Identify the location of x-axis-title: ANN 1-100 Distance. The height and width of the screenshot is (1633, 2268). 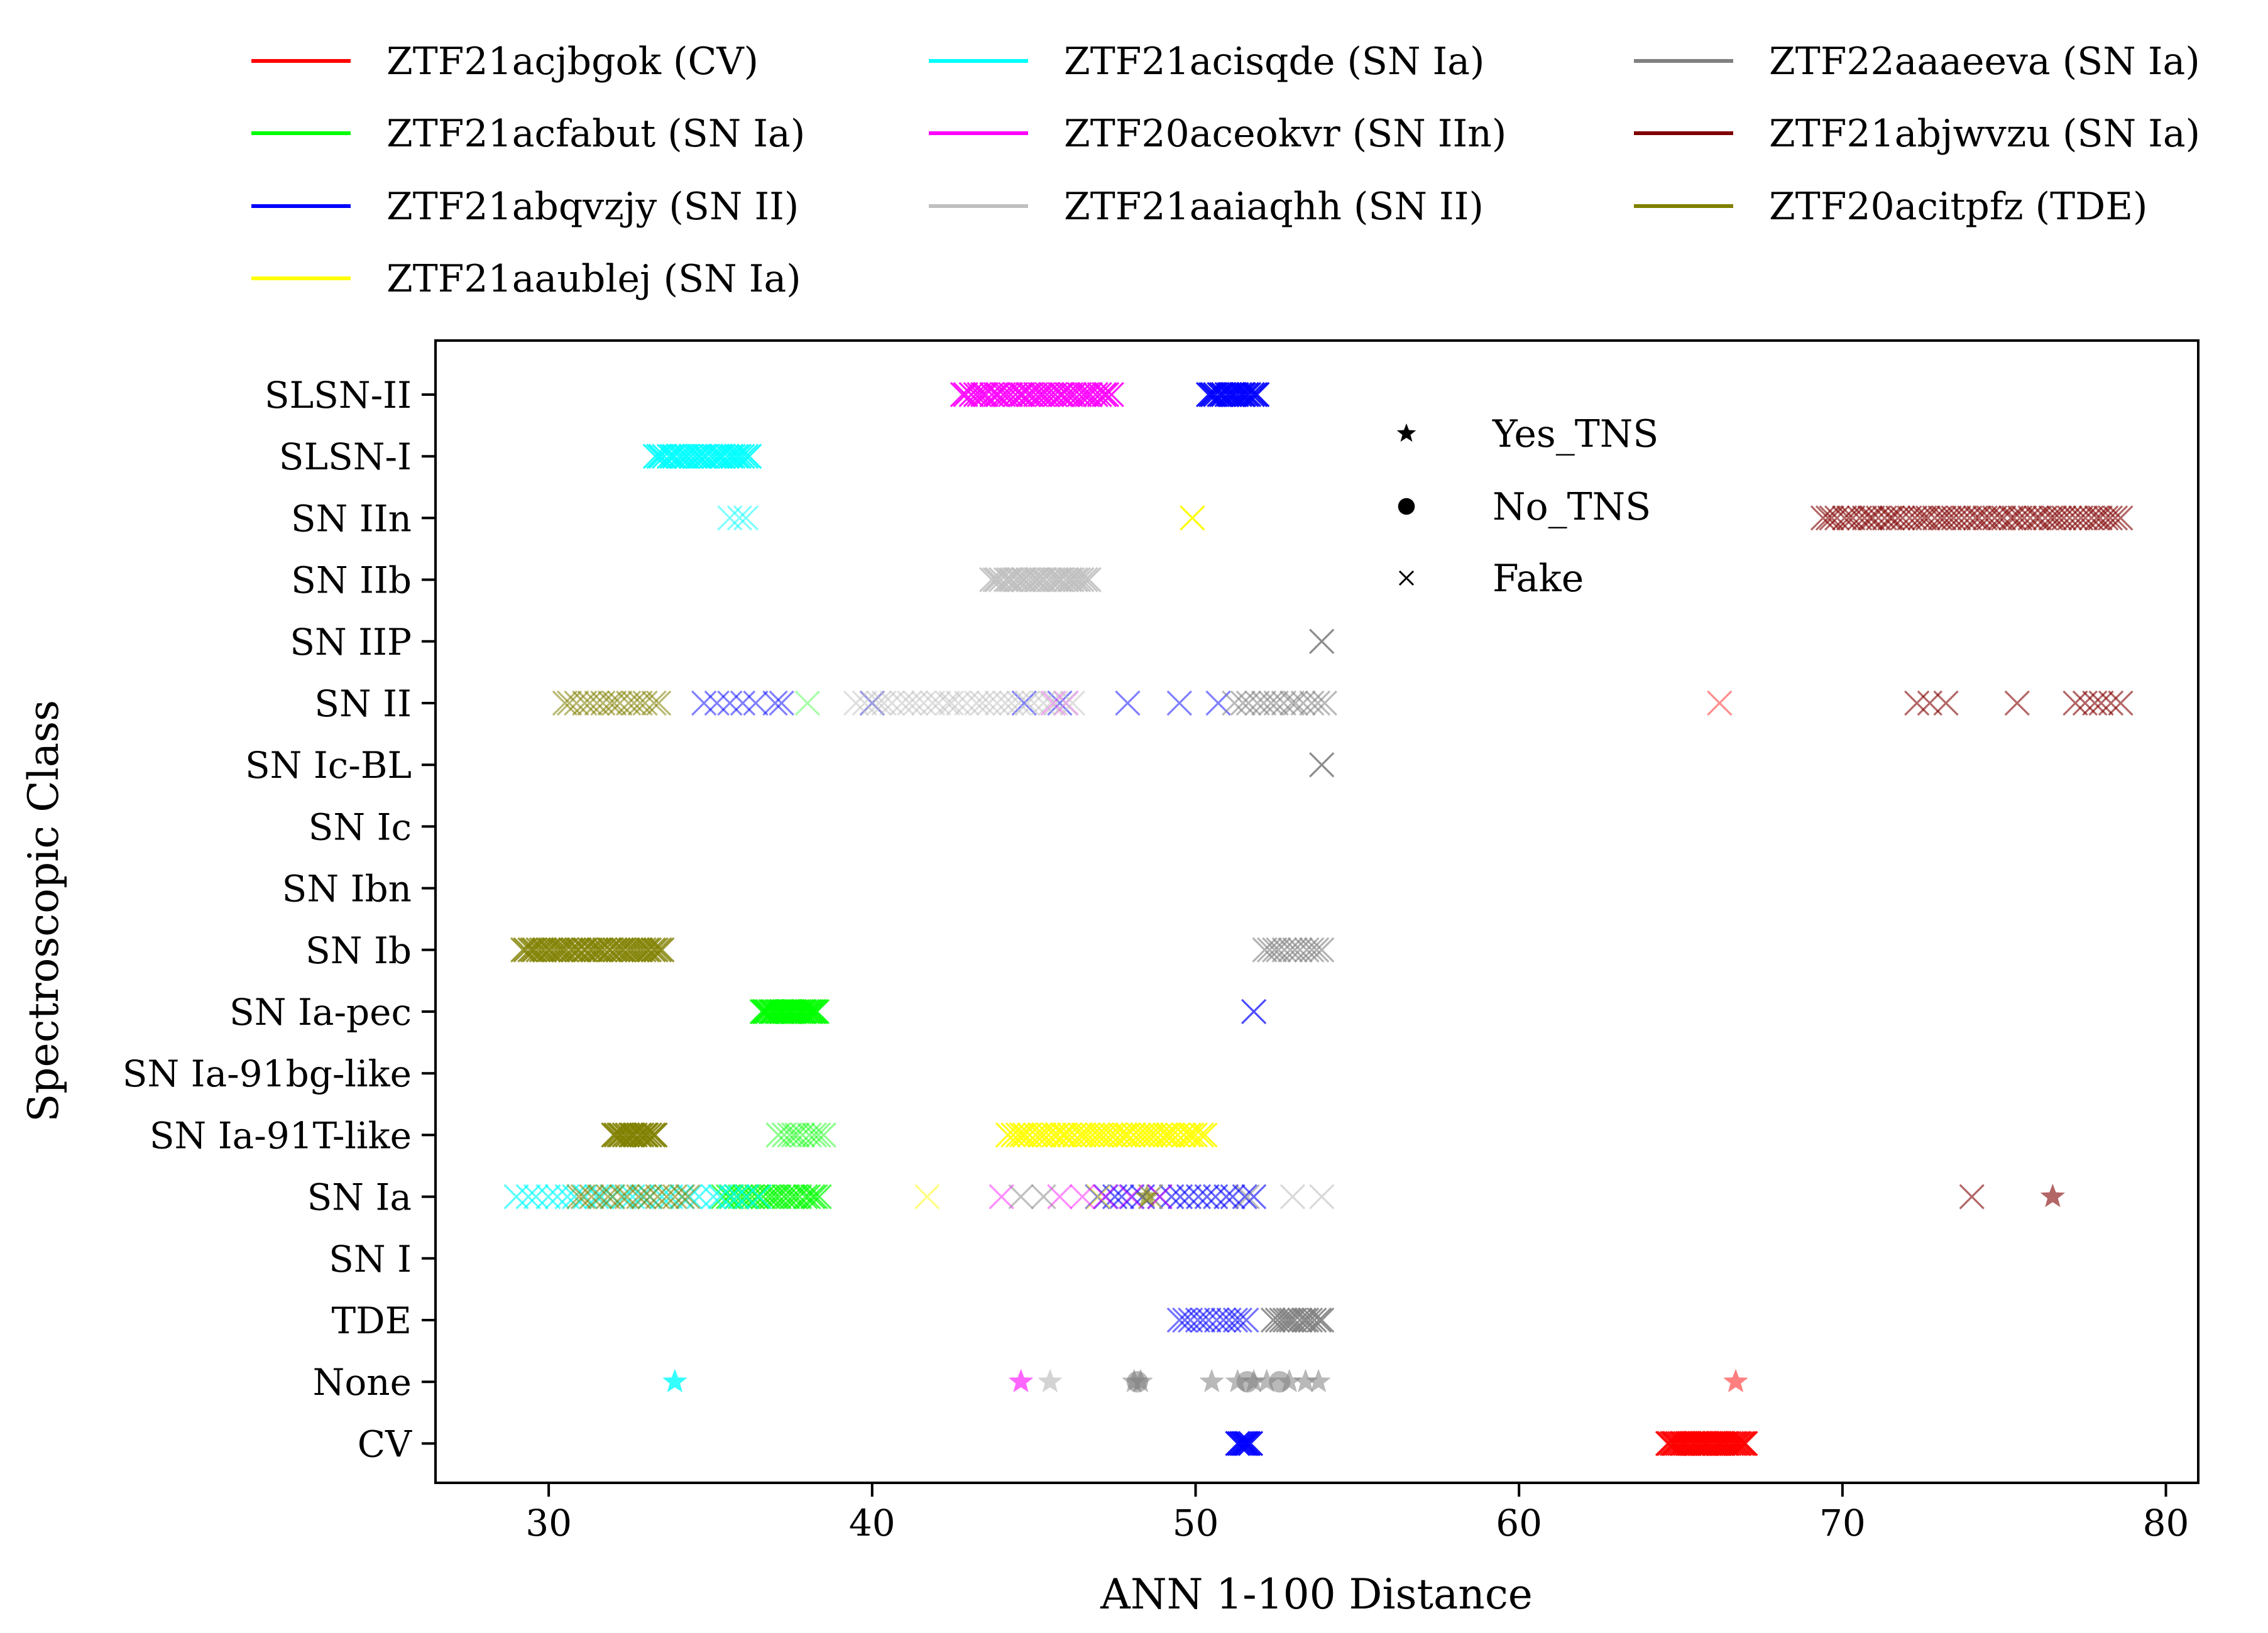
(1316, 1594).